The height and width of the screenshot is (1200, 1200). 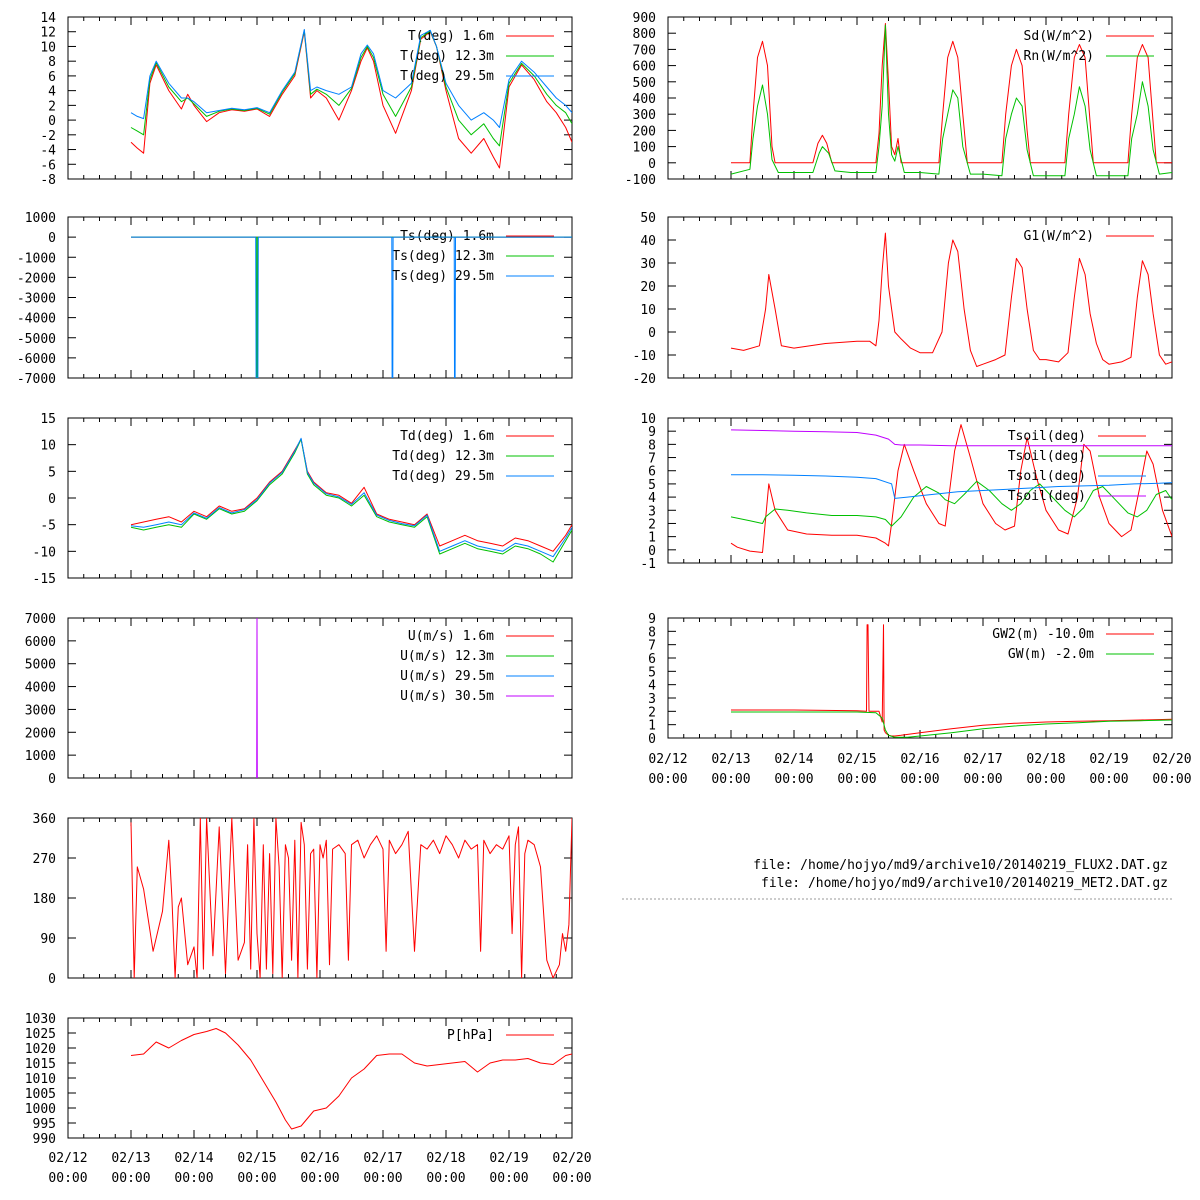 What do you see at coordinates (1059, 56) in the screenshot?
I see `legend-label: Rn(W/m^2)` at bounding box center [1059, 56].